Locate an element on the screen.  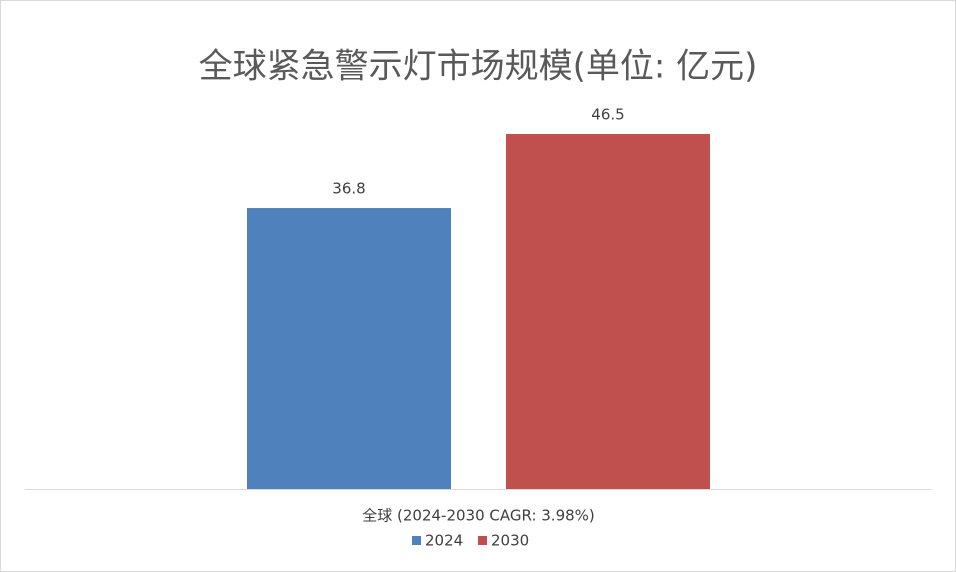
chart-title: 全球紧急警示灯市场规模(单位: 亿元) is located at coordinates (478, 67).